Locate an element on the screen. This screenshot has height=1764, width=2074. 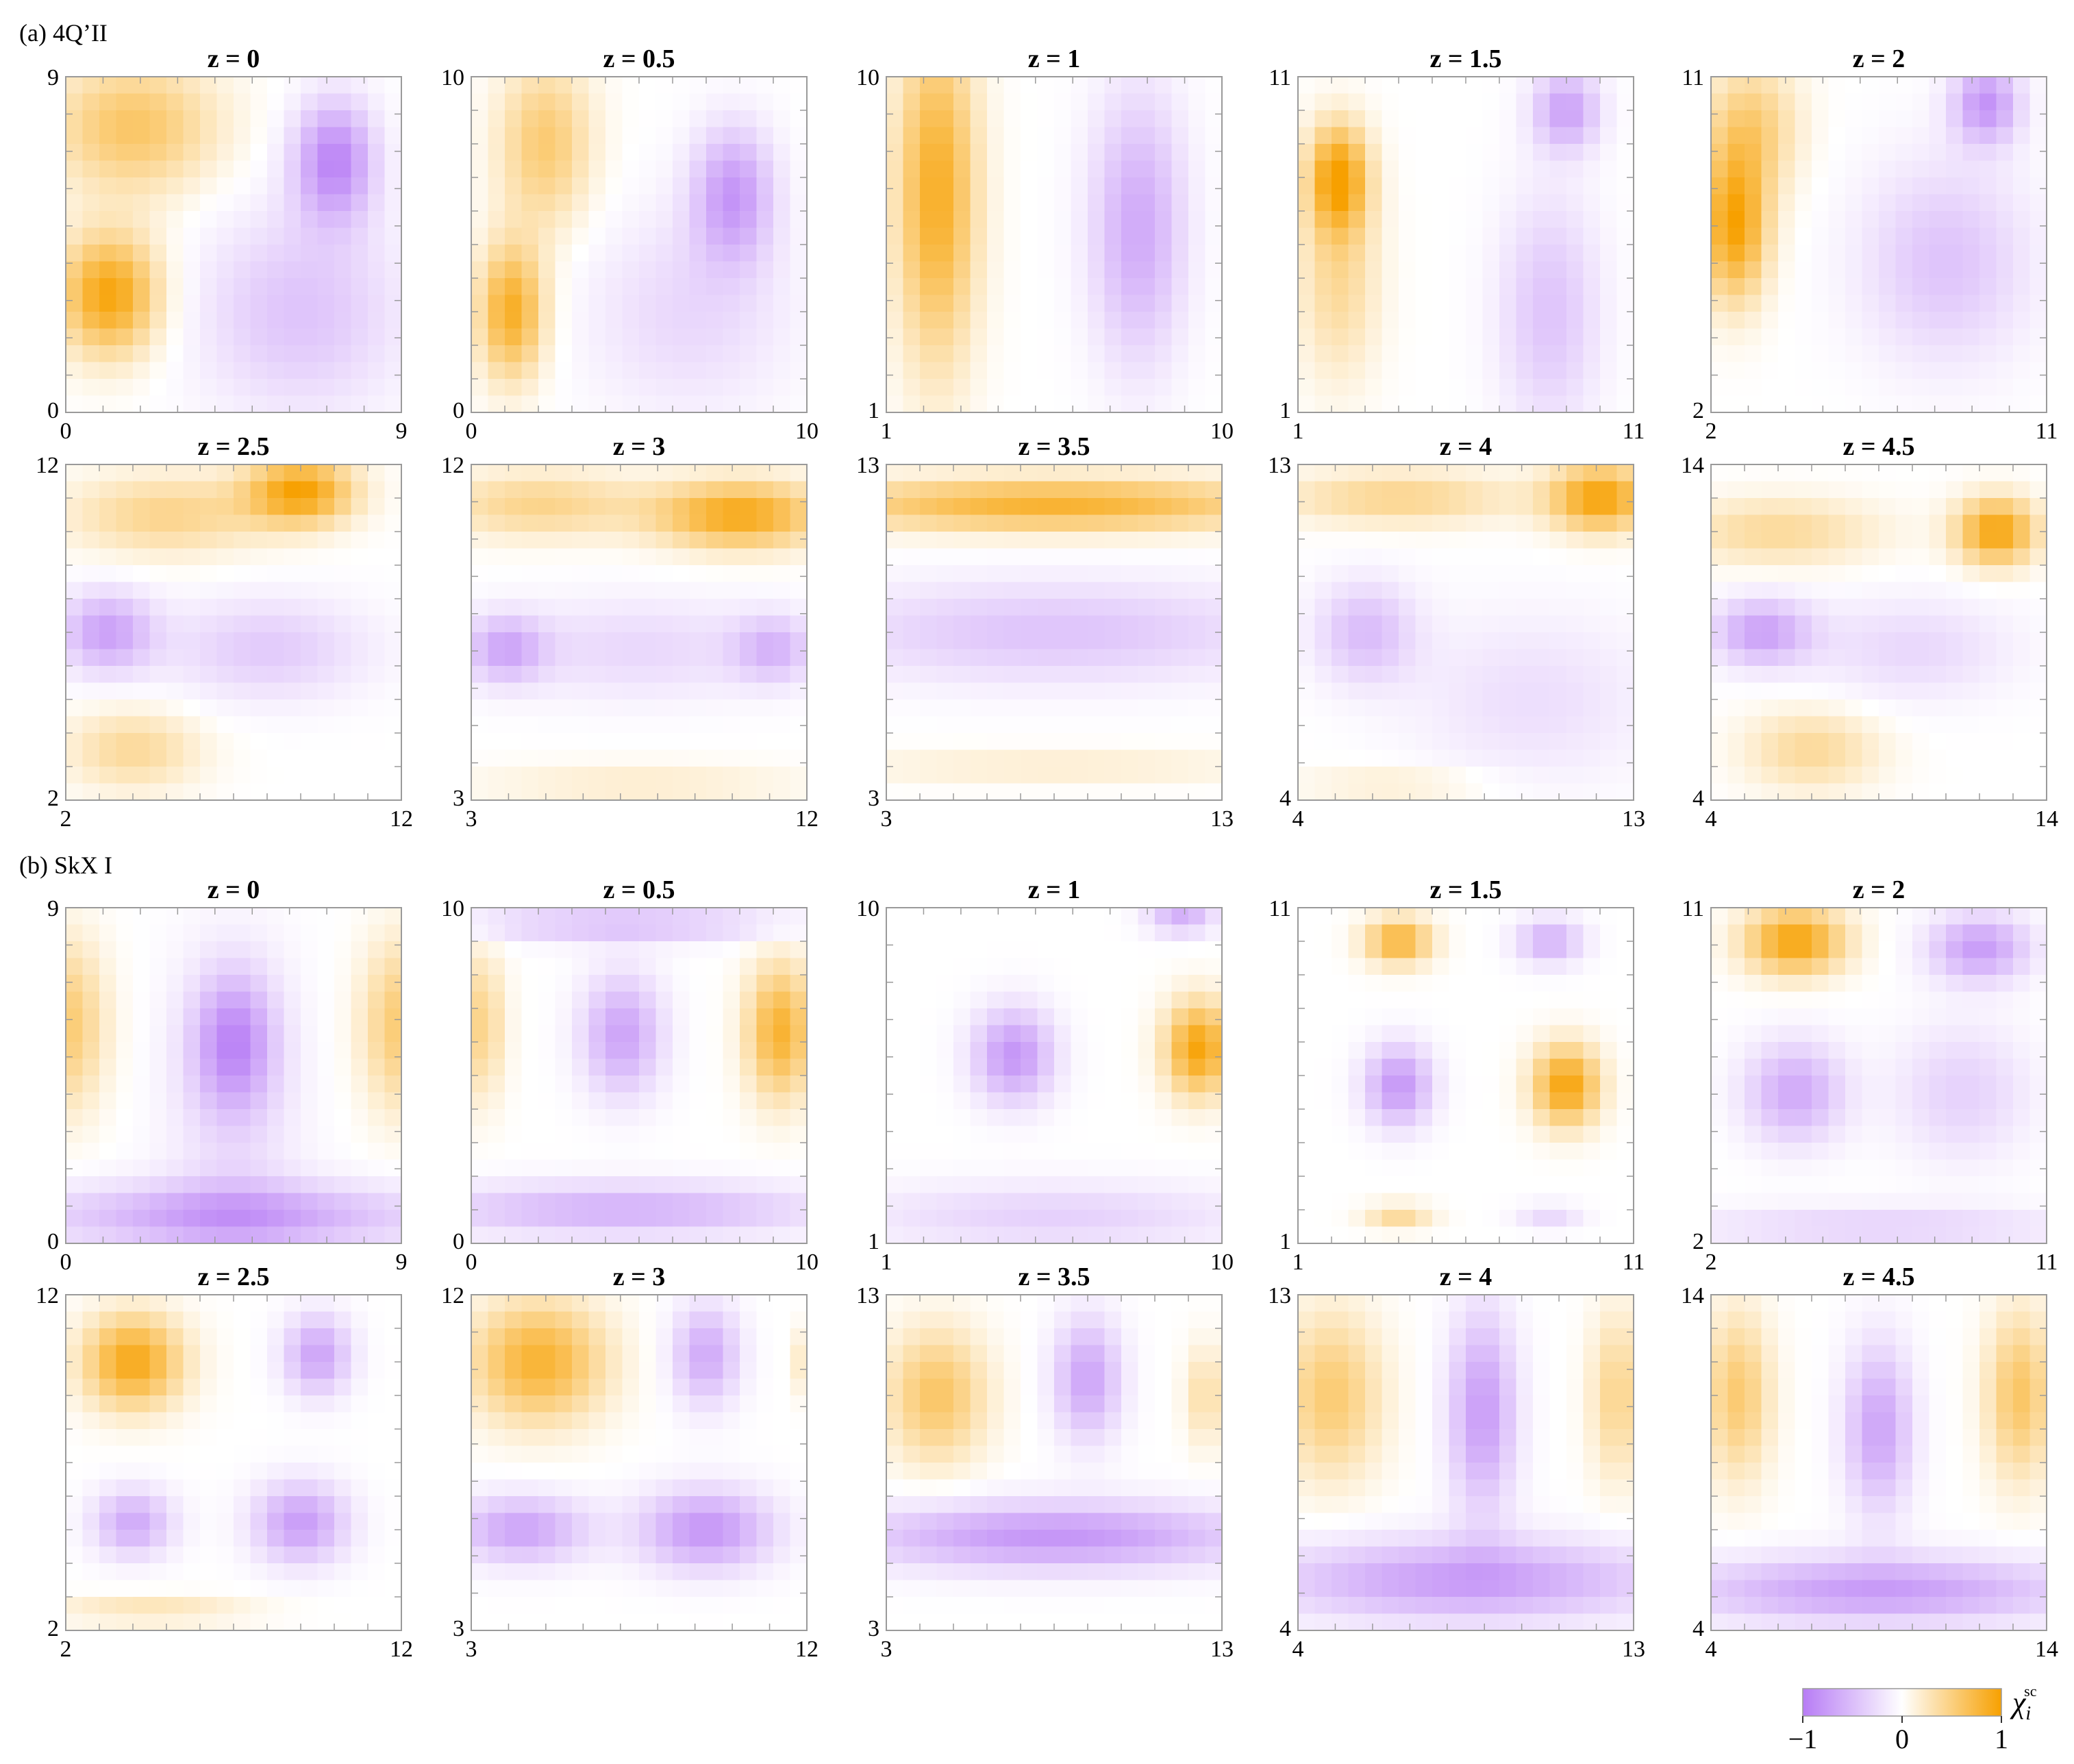
y-tick-label: 12 is located at coordinates (453, 466).